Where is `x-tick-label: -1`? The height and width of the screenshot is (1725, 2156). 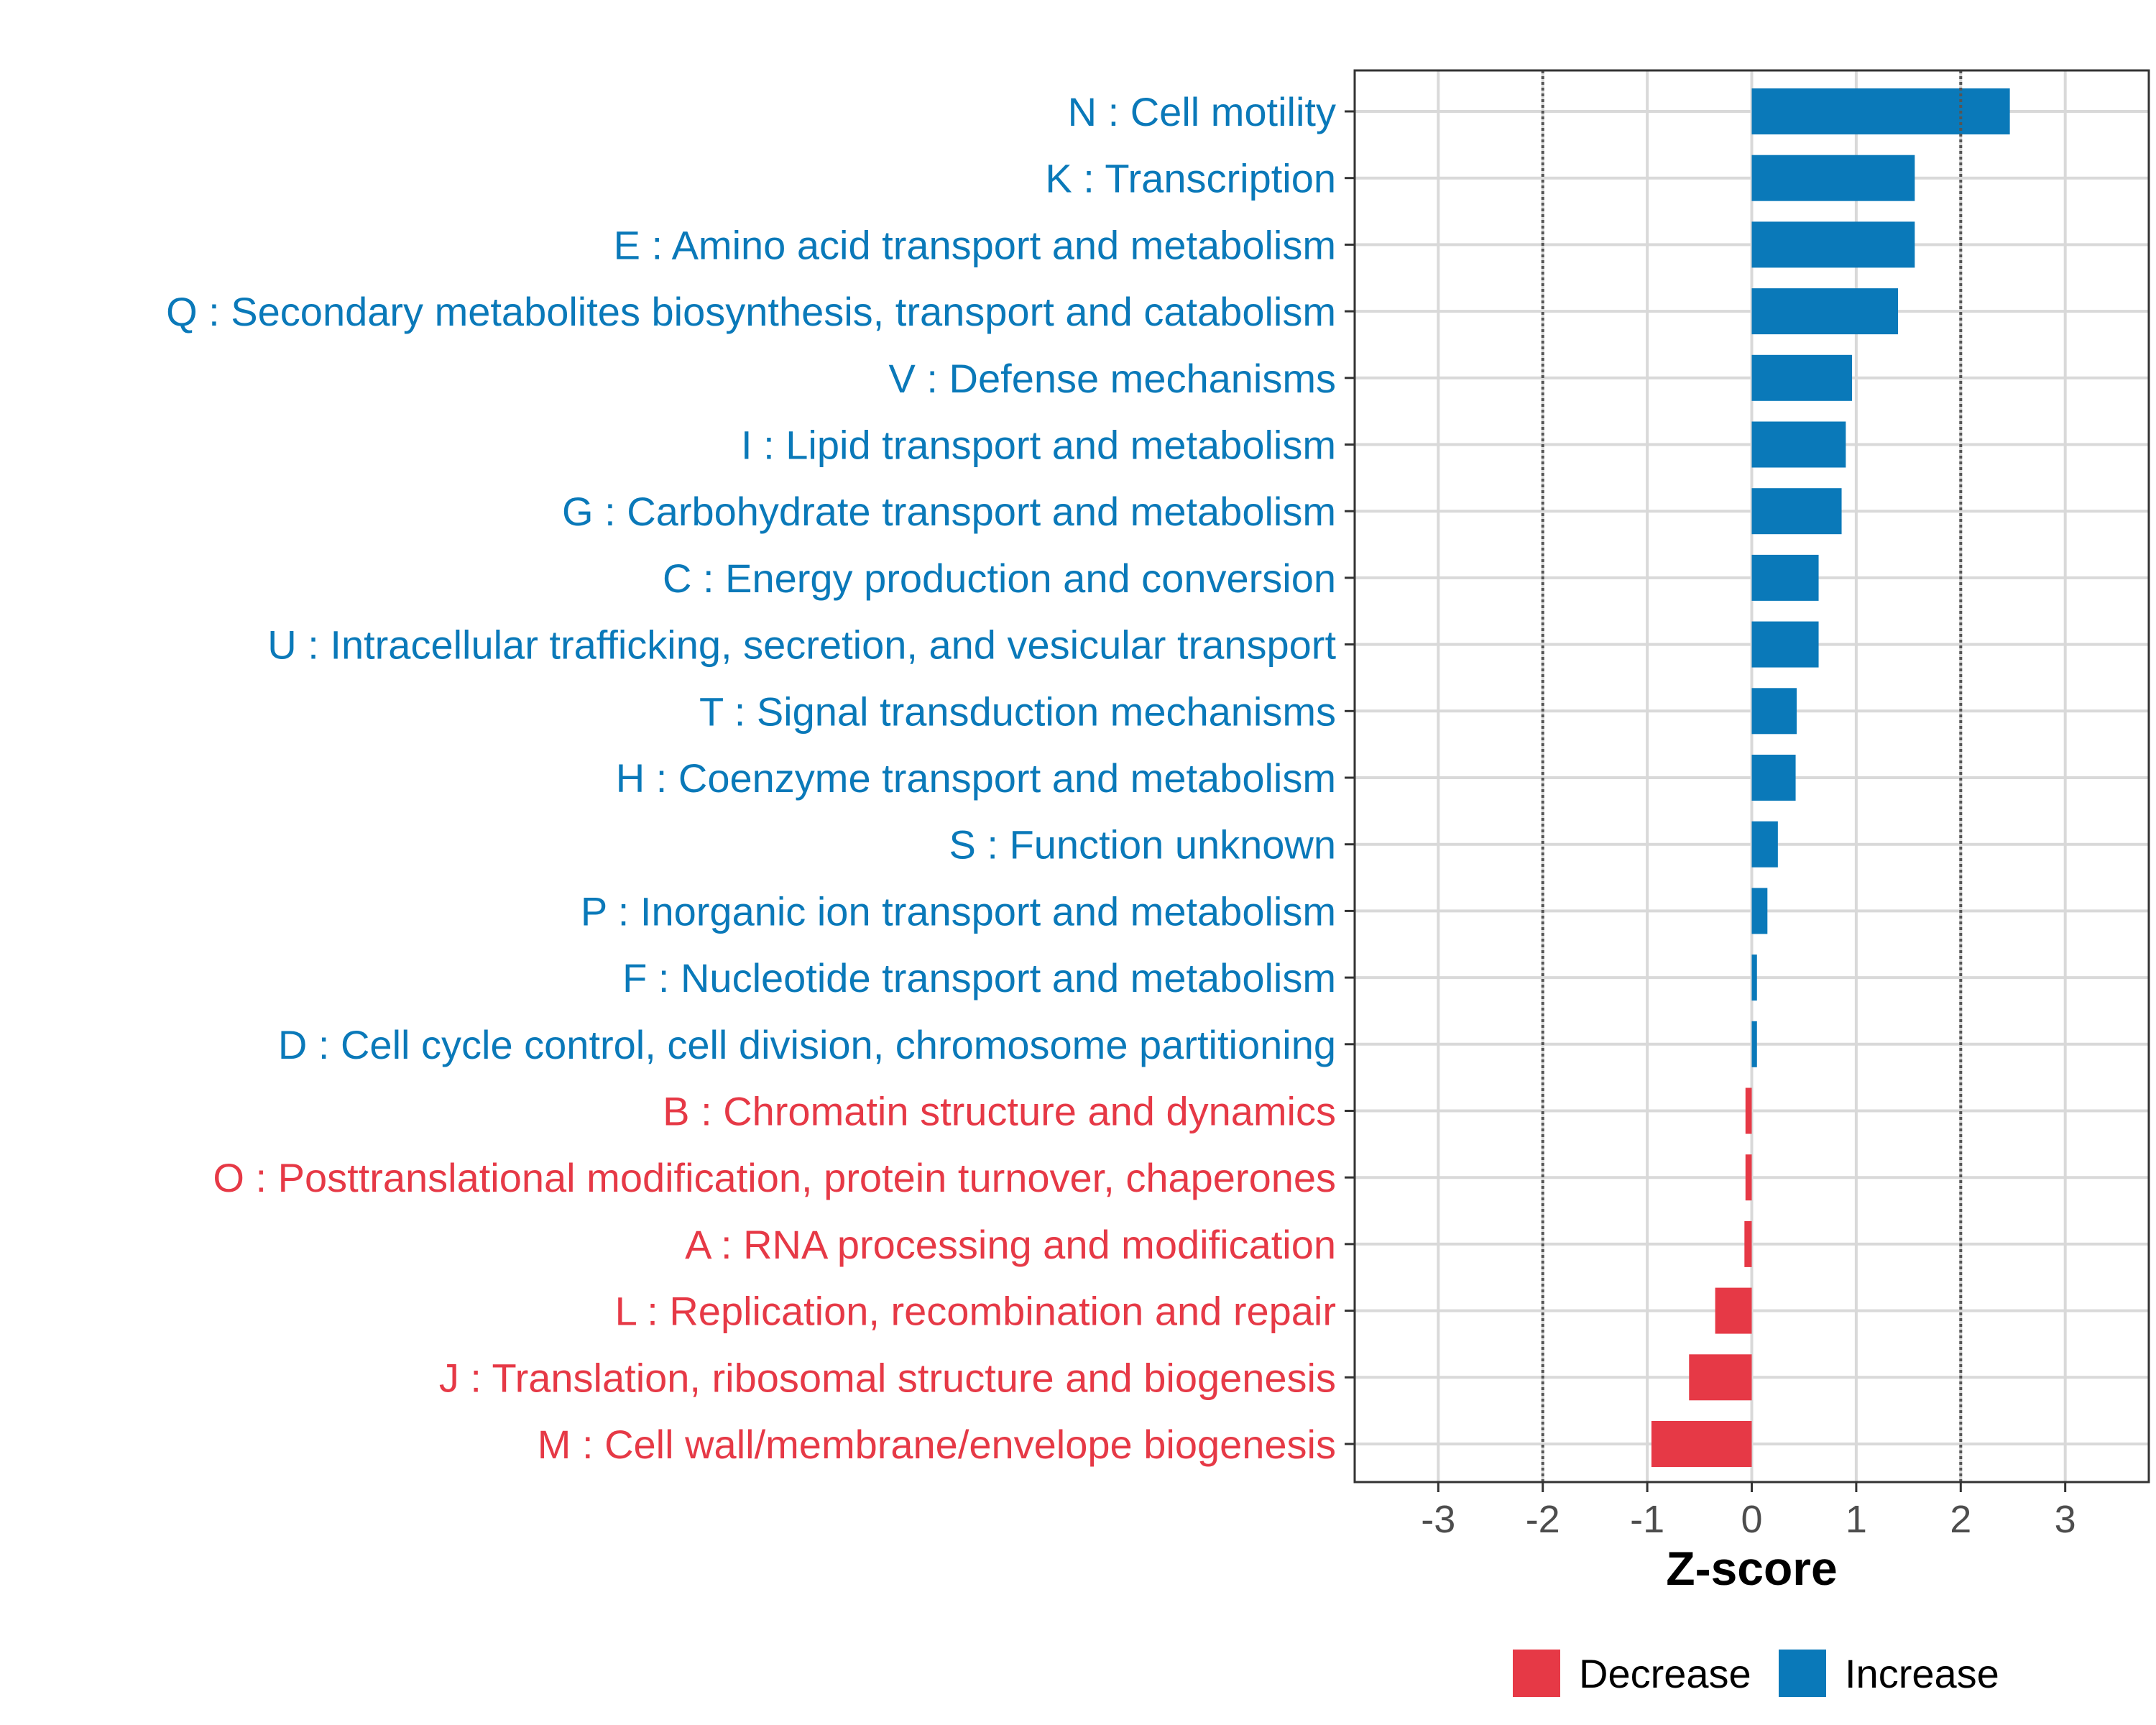
x-tick-label: -1 is located at coordinates (1647, 1519).